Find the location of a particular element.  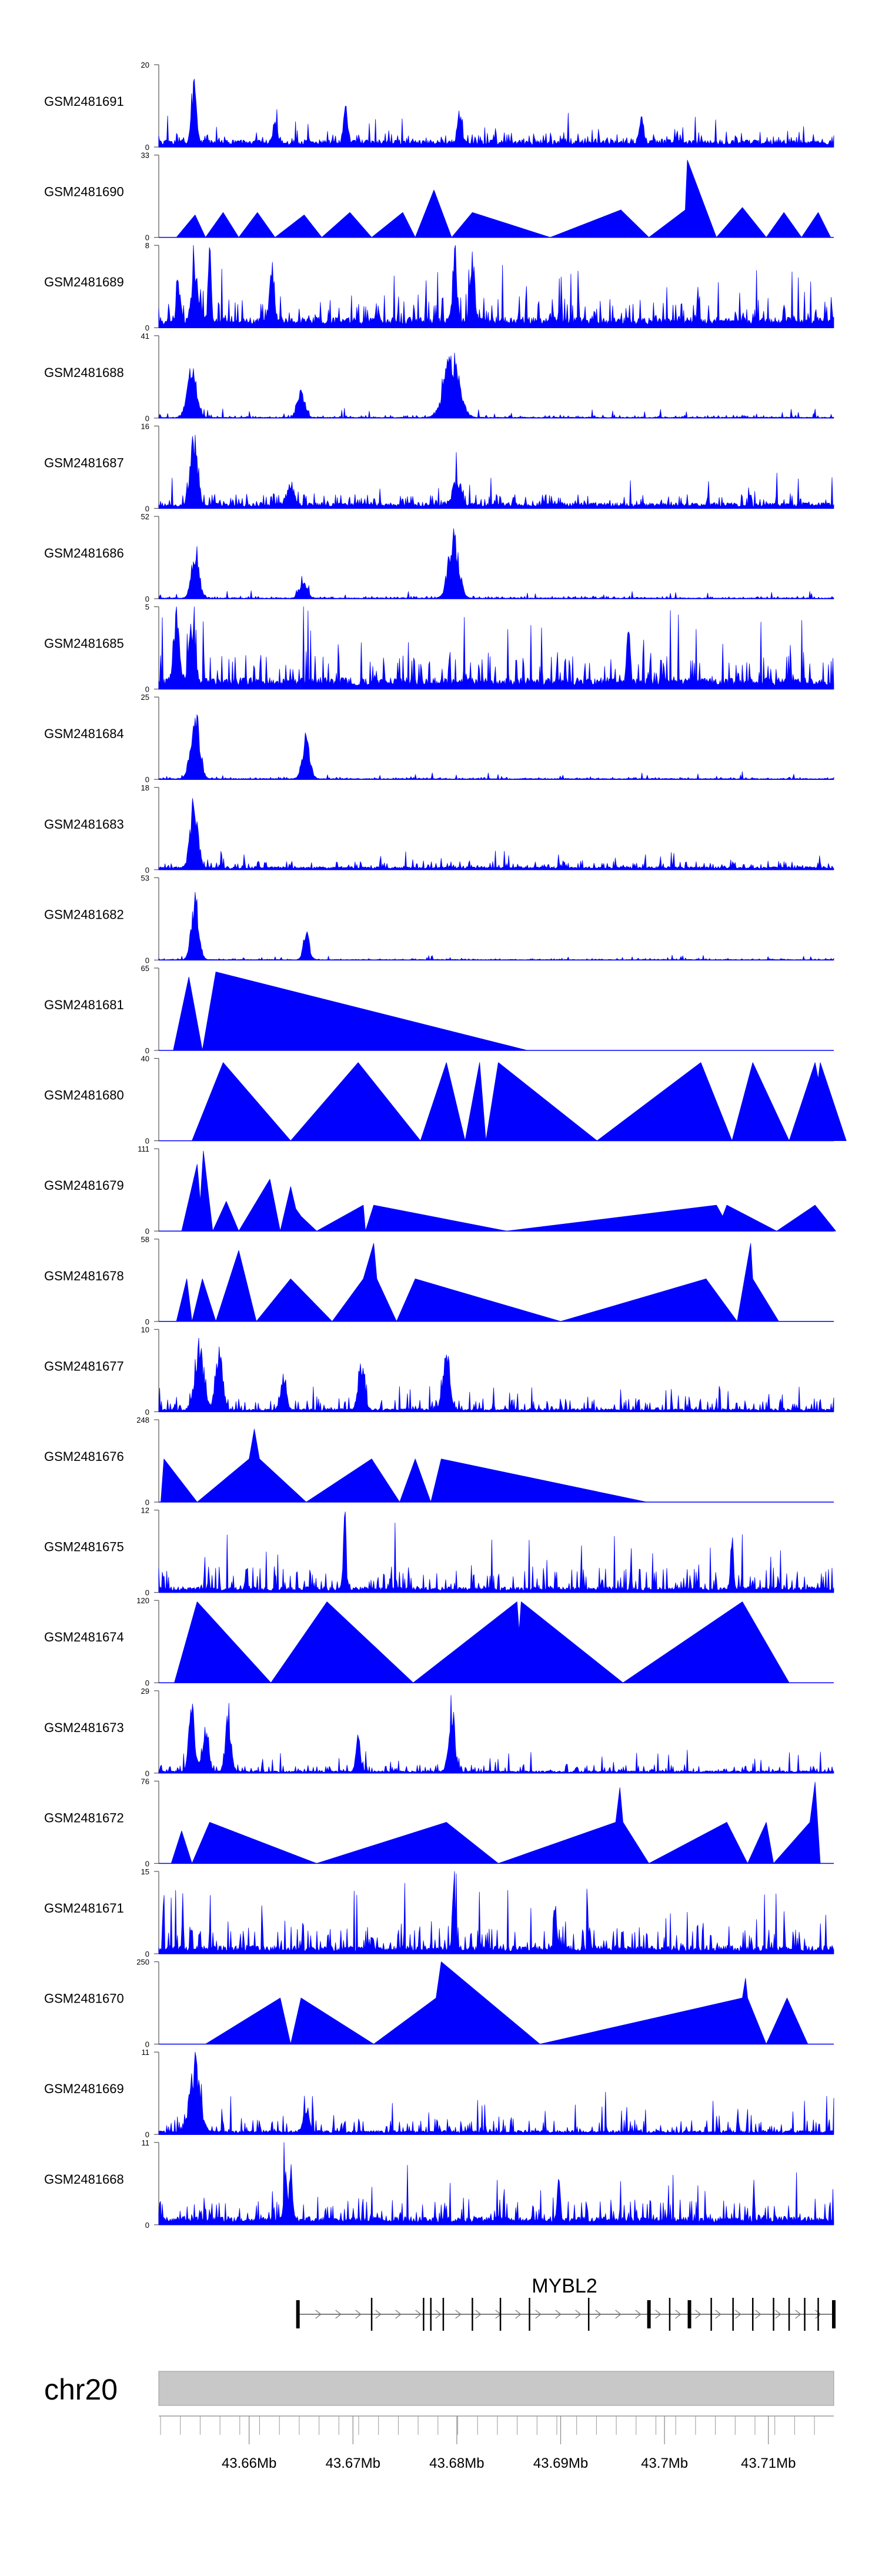

y-max-label: 18 is located at coordinates (145, 787).